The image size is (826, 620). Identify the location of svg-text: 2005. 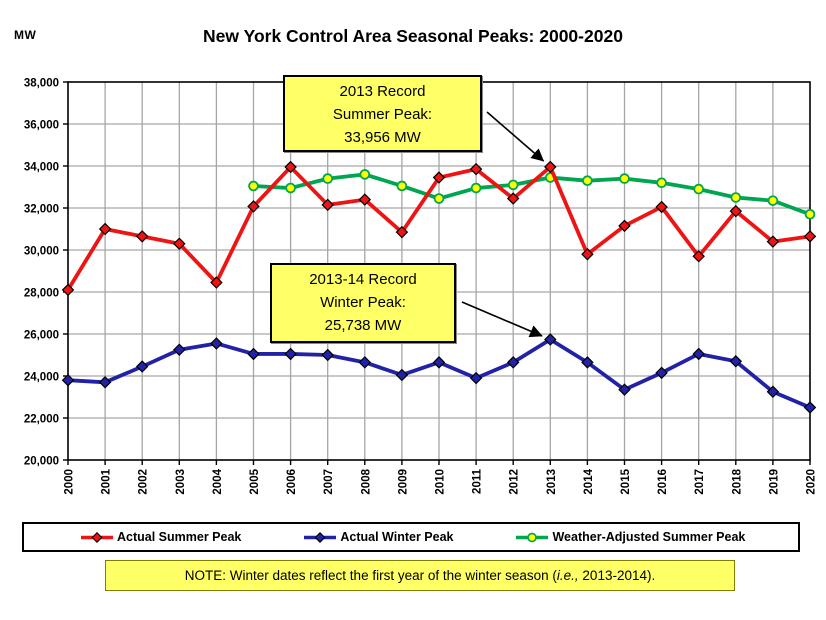
(255, 481).